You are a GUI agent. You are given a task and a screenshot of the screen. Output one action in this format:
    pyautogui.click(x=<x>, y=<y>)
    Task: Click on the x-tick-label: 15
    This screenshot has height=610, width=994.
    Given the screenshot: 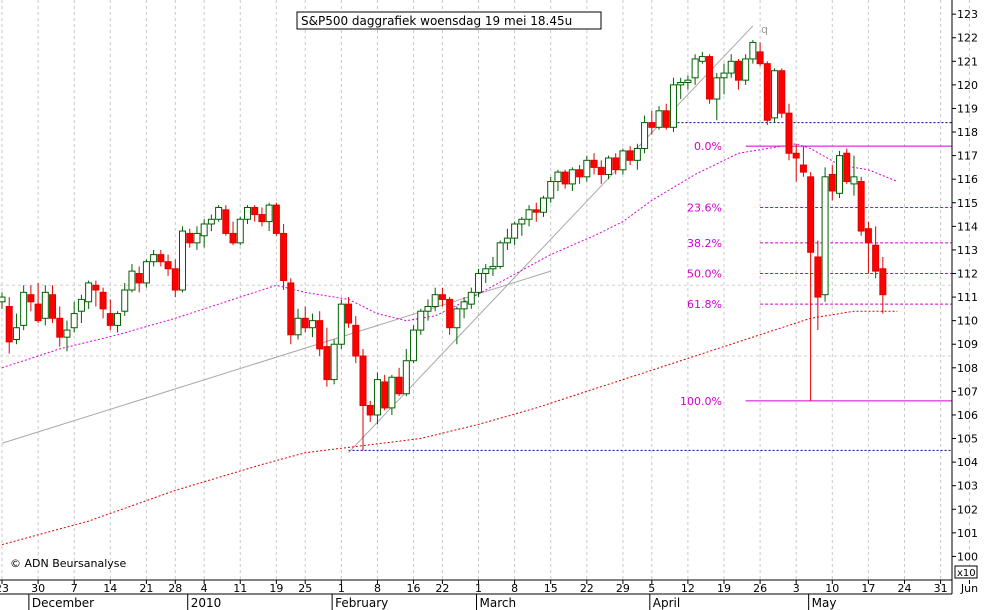 What is the action you would take?
    pyautogui.click(x=551, y=588)
    